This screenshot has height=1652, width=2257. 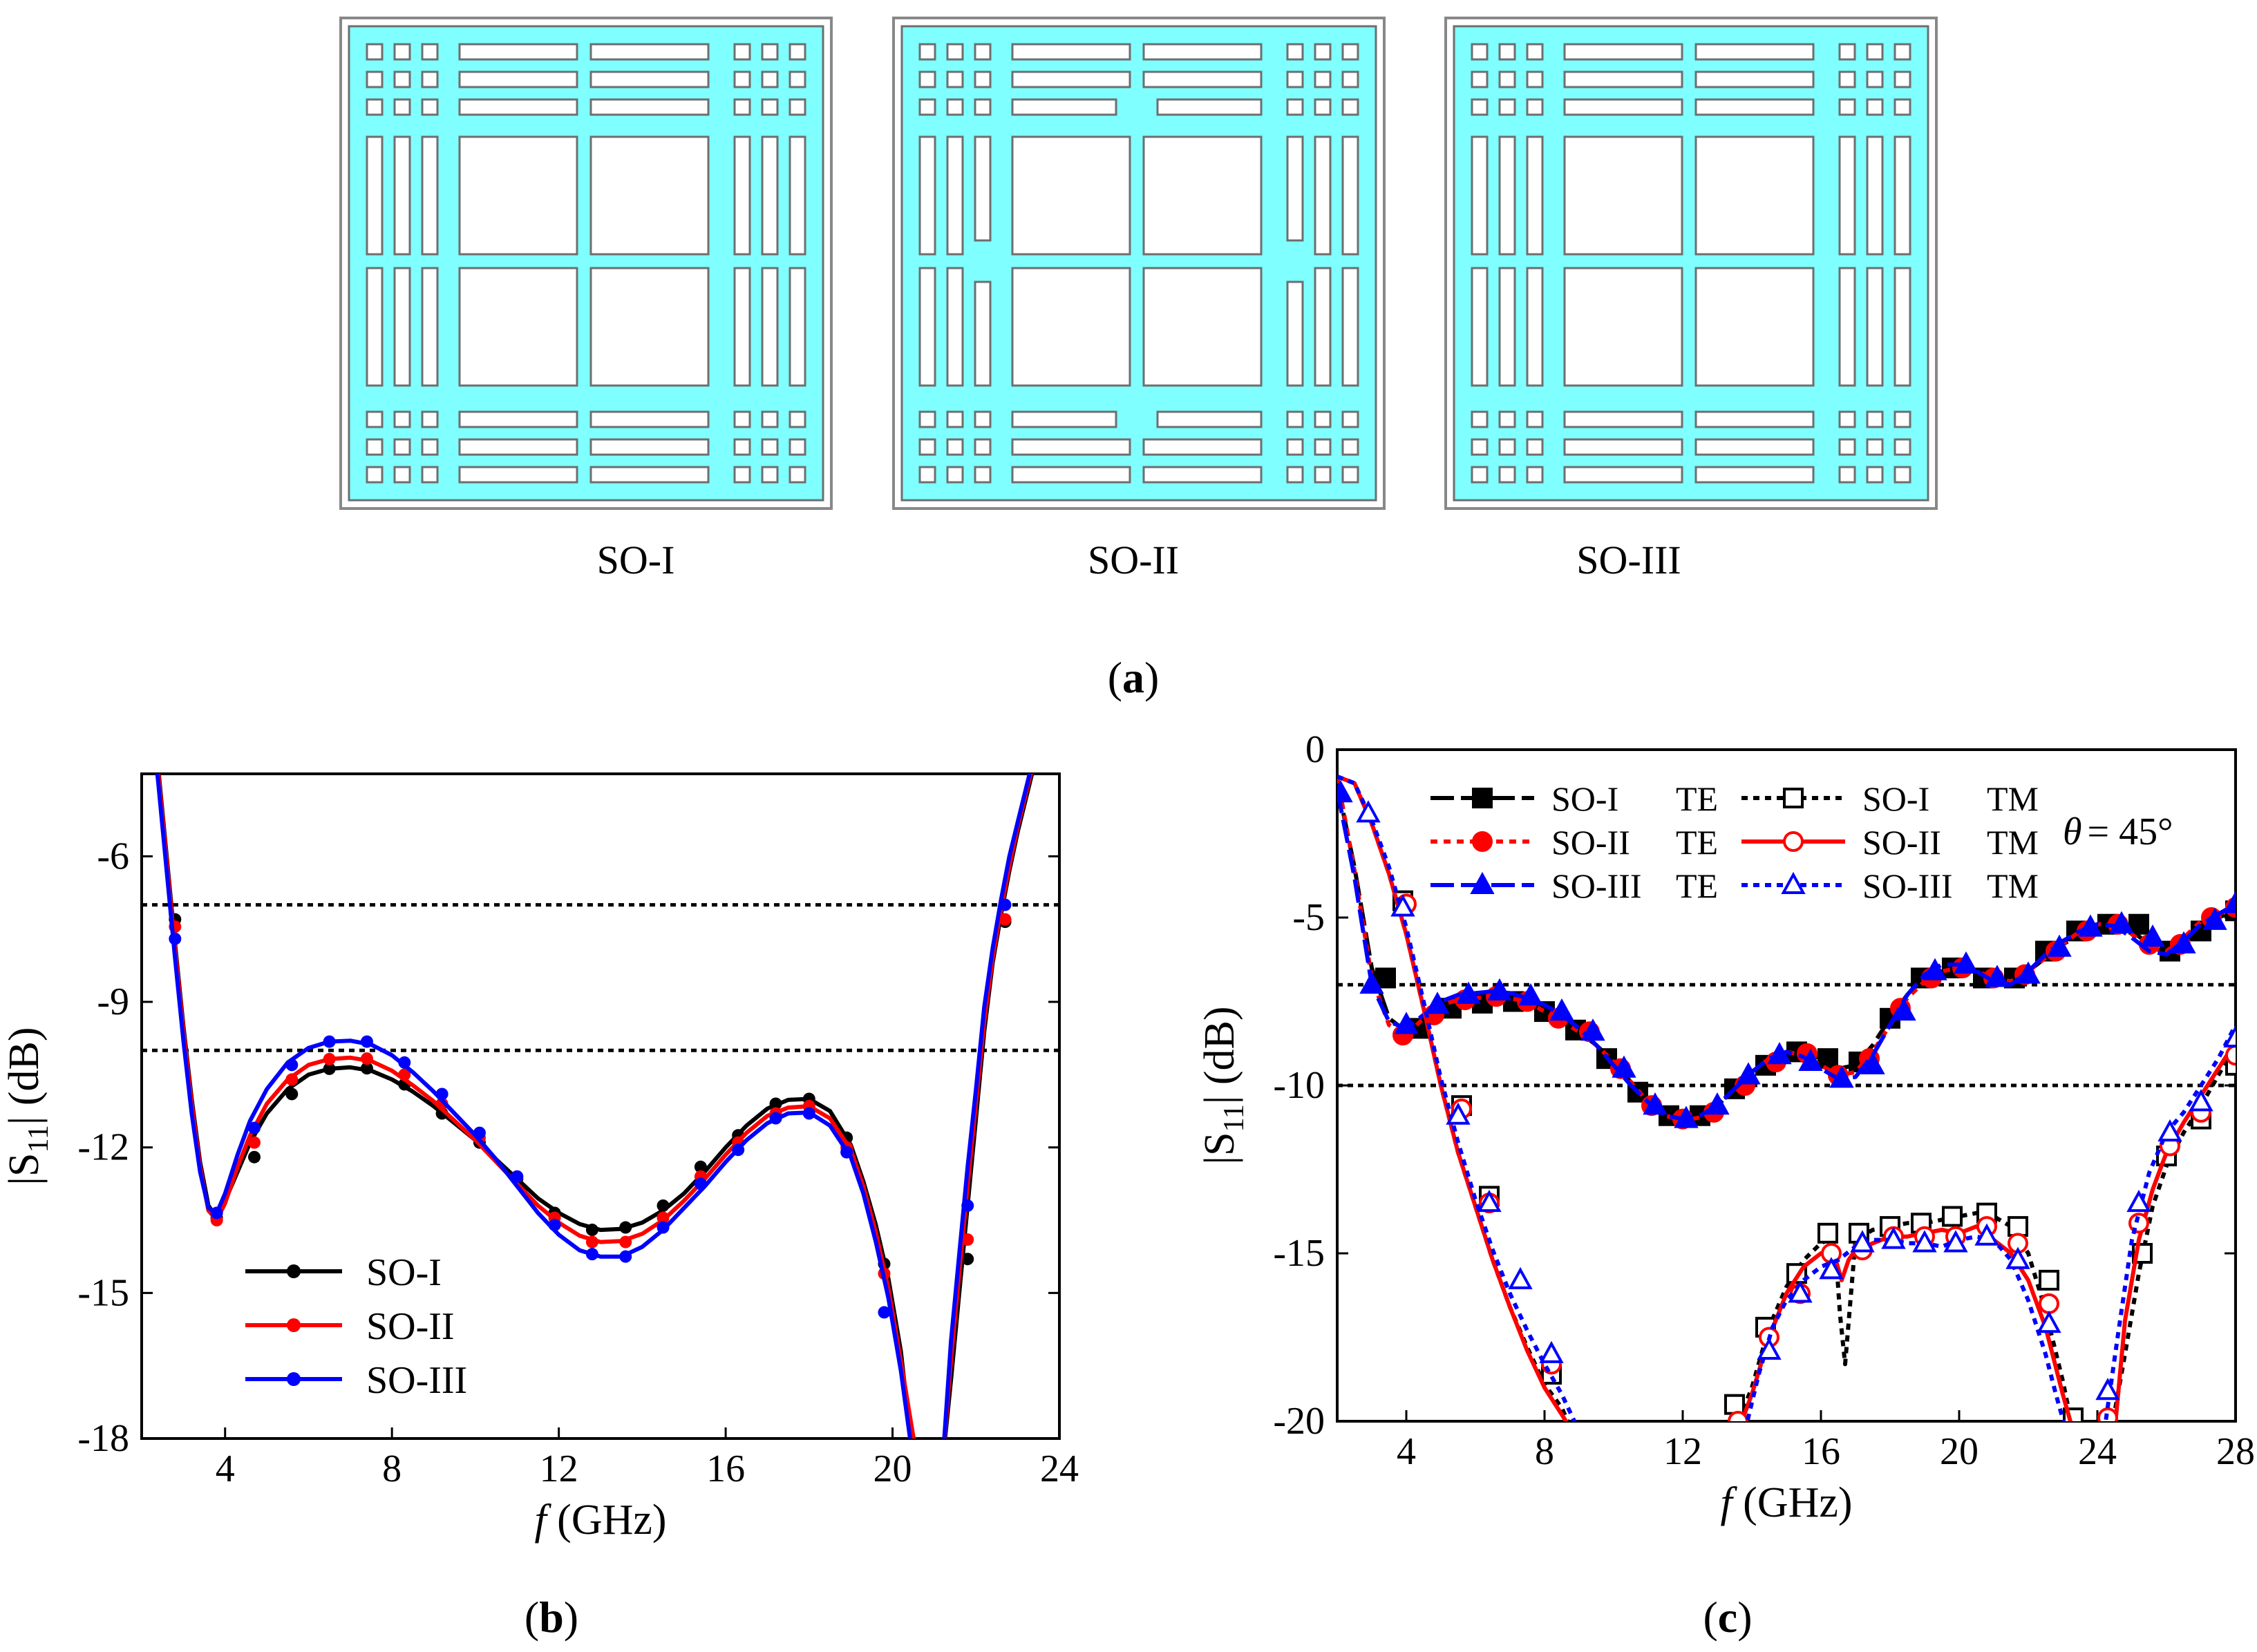 I want to click on y-axis-label: |S11| (dB), so click(x=28, y=1106).